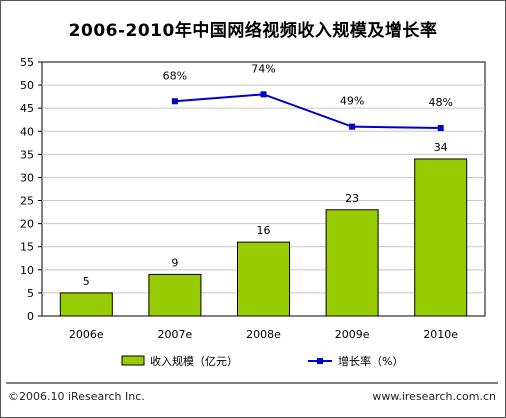 Image resolution: width=506 pixels, height=418 pixels. Describe the element at coordinates (30, 316) in the screenshot. I see `y-tick-label: 0` at that location.